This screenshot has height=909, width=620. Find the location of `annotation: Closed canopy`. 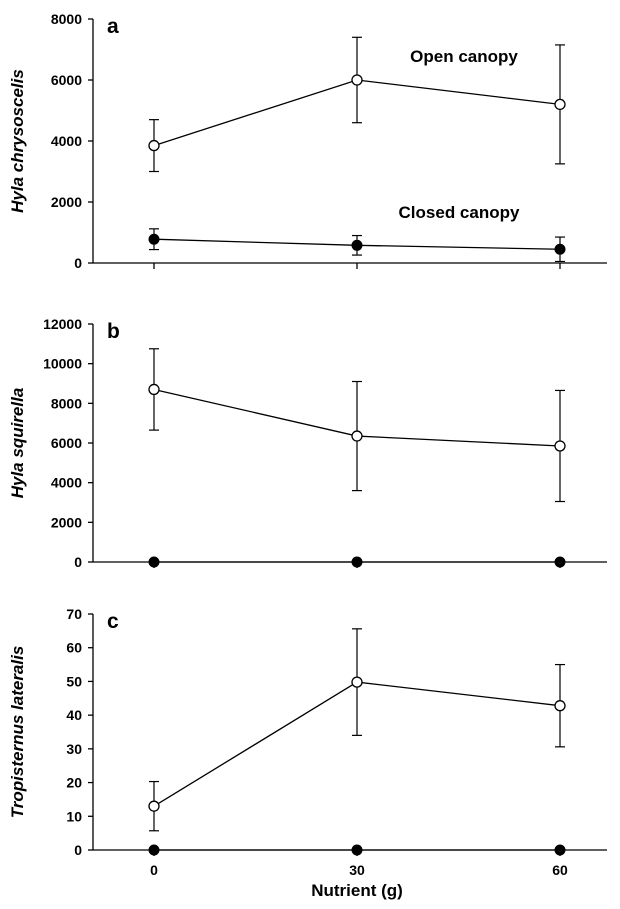

annotation: Closed canopy is located at coordinates (459, 212).